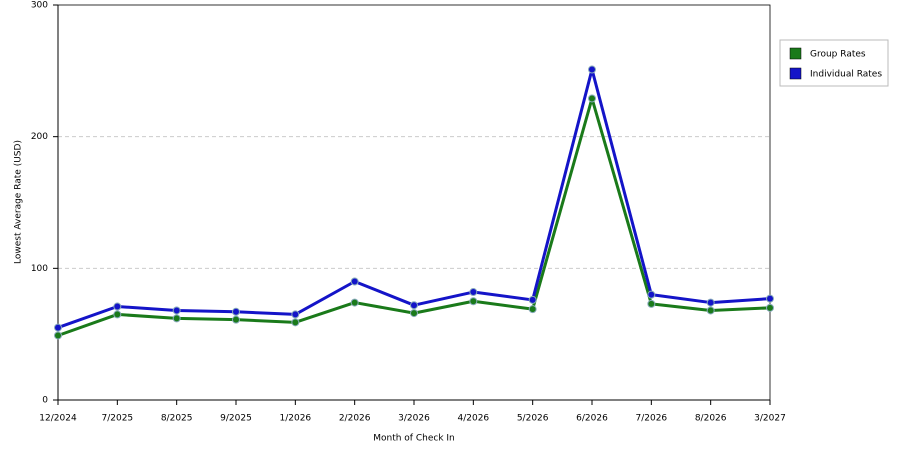 The height and width of the screenshot is (454, 900). I want to click on x-tick-label: 9/2025, so click(236, 419).